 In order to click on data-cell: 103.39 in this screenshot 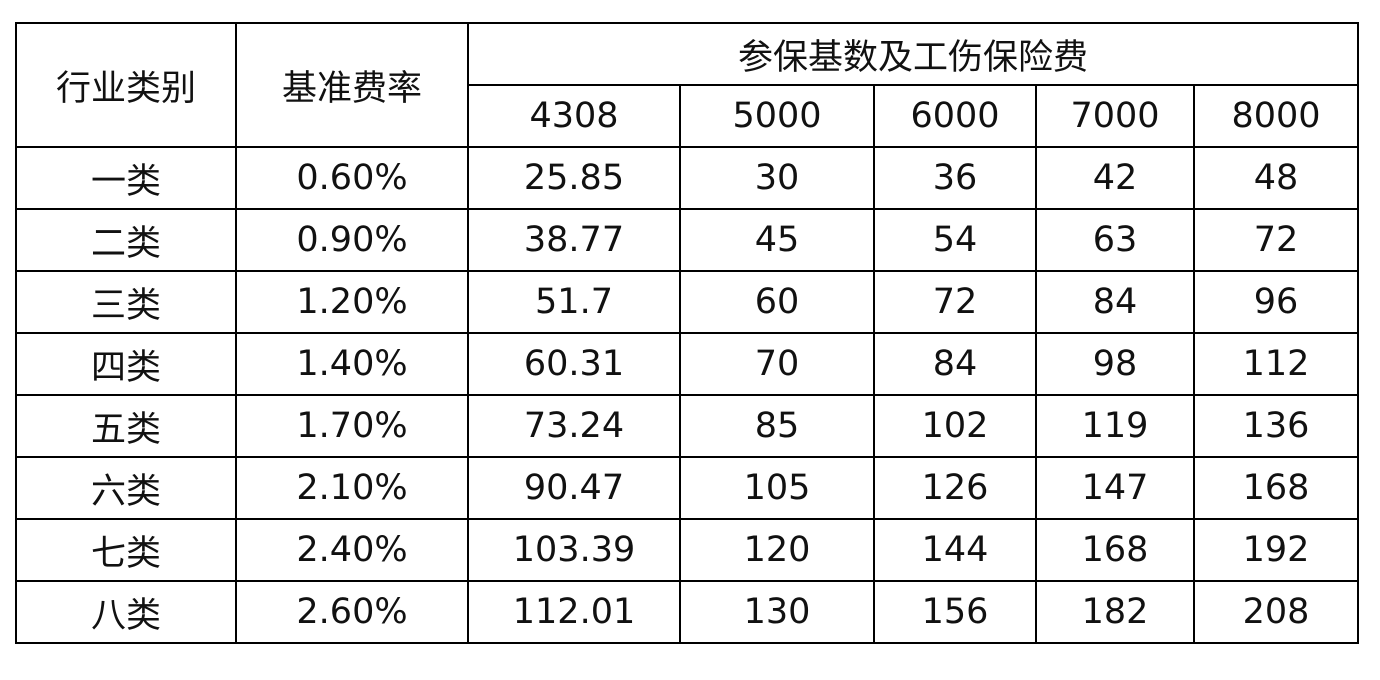, I will do `click(574, 550)`.